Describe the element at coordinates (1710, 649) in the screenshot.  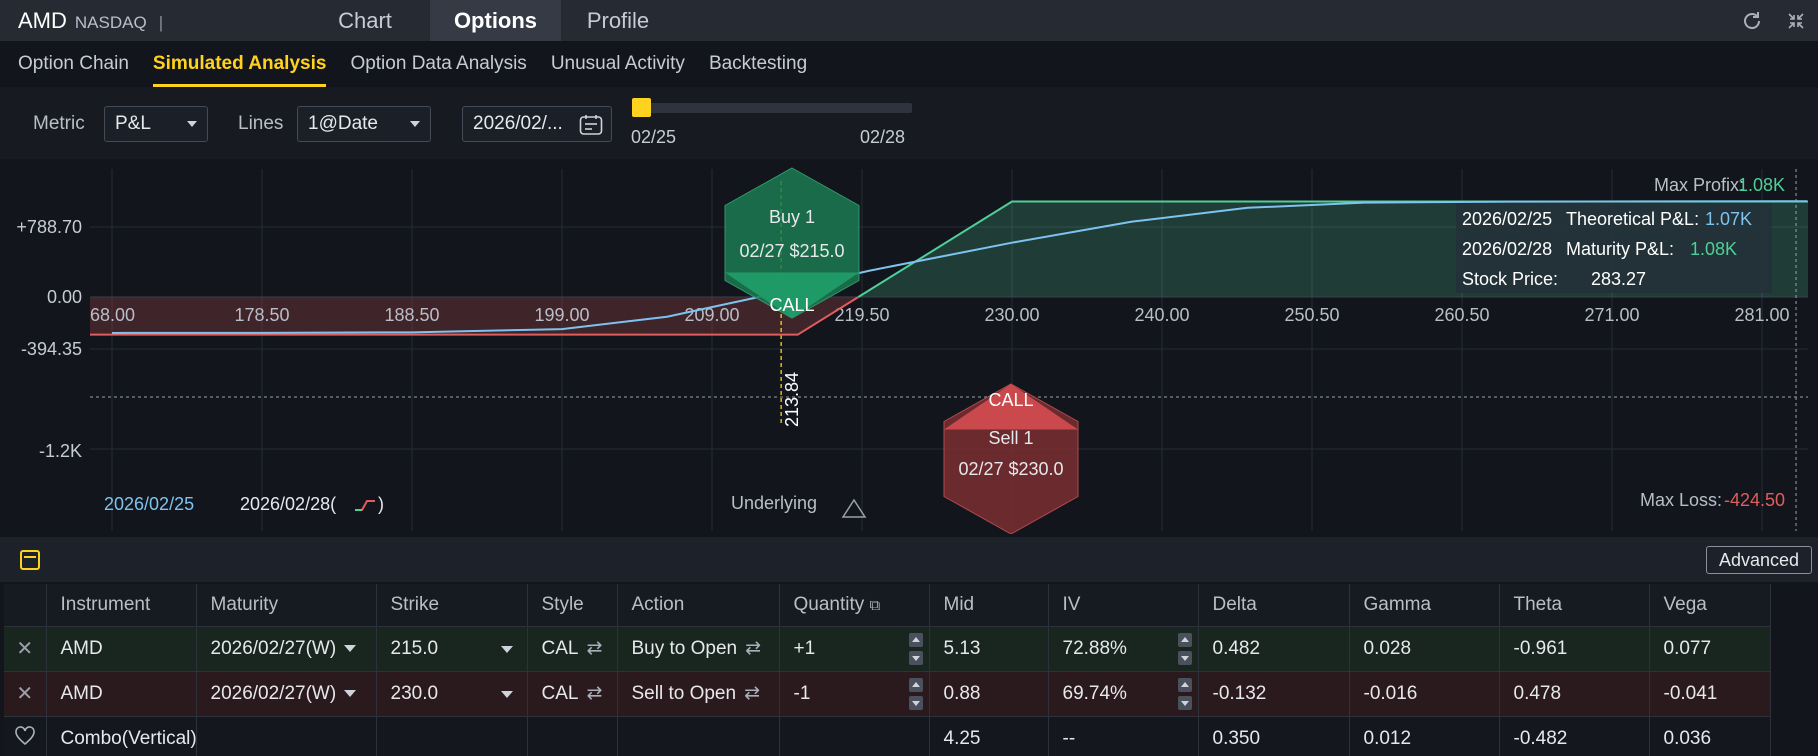
I see `cell-vega: 0.077` at that location.